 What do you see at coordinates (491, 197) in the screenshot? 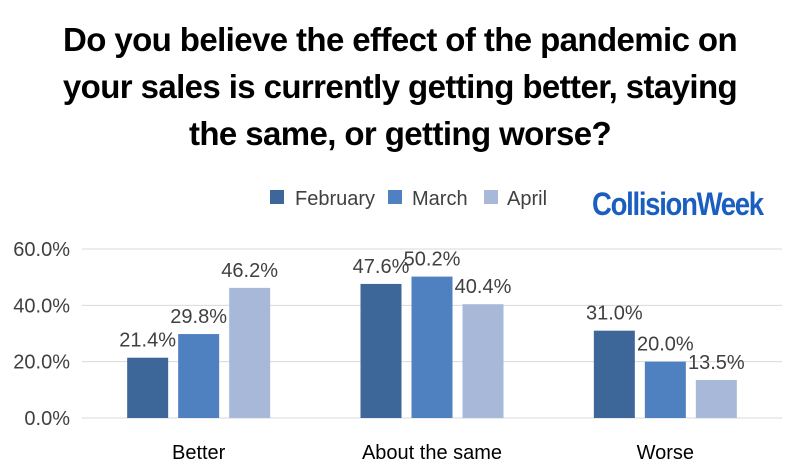
I see `legend-swatch-april` at bounding box center [491, 197].